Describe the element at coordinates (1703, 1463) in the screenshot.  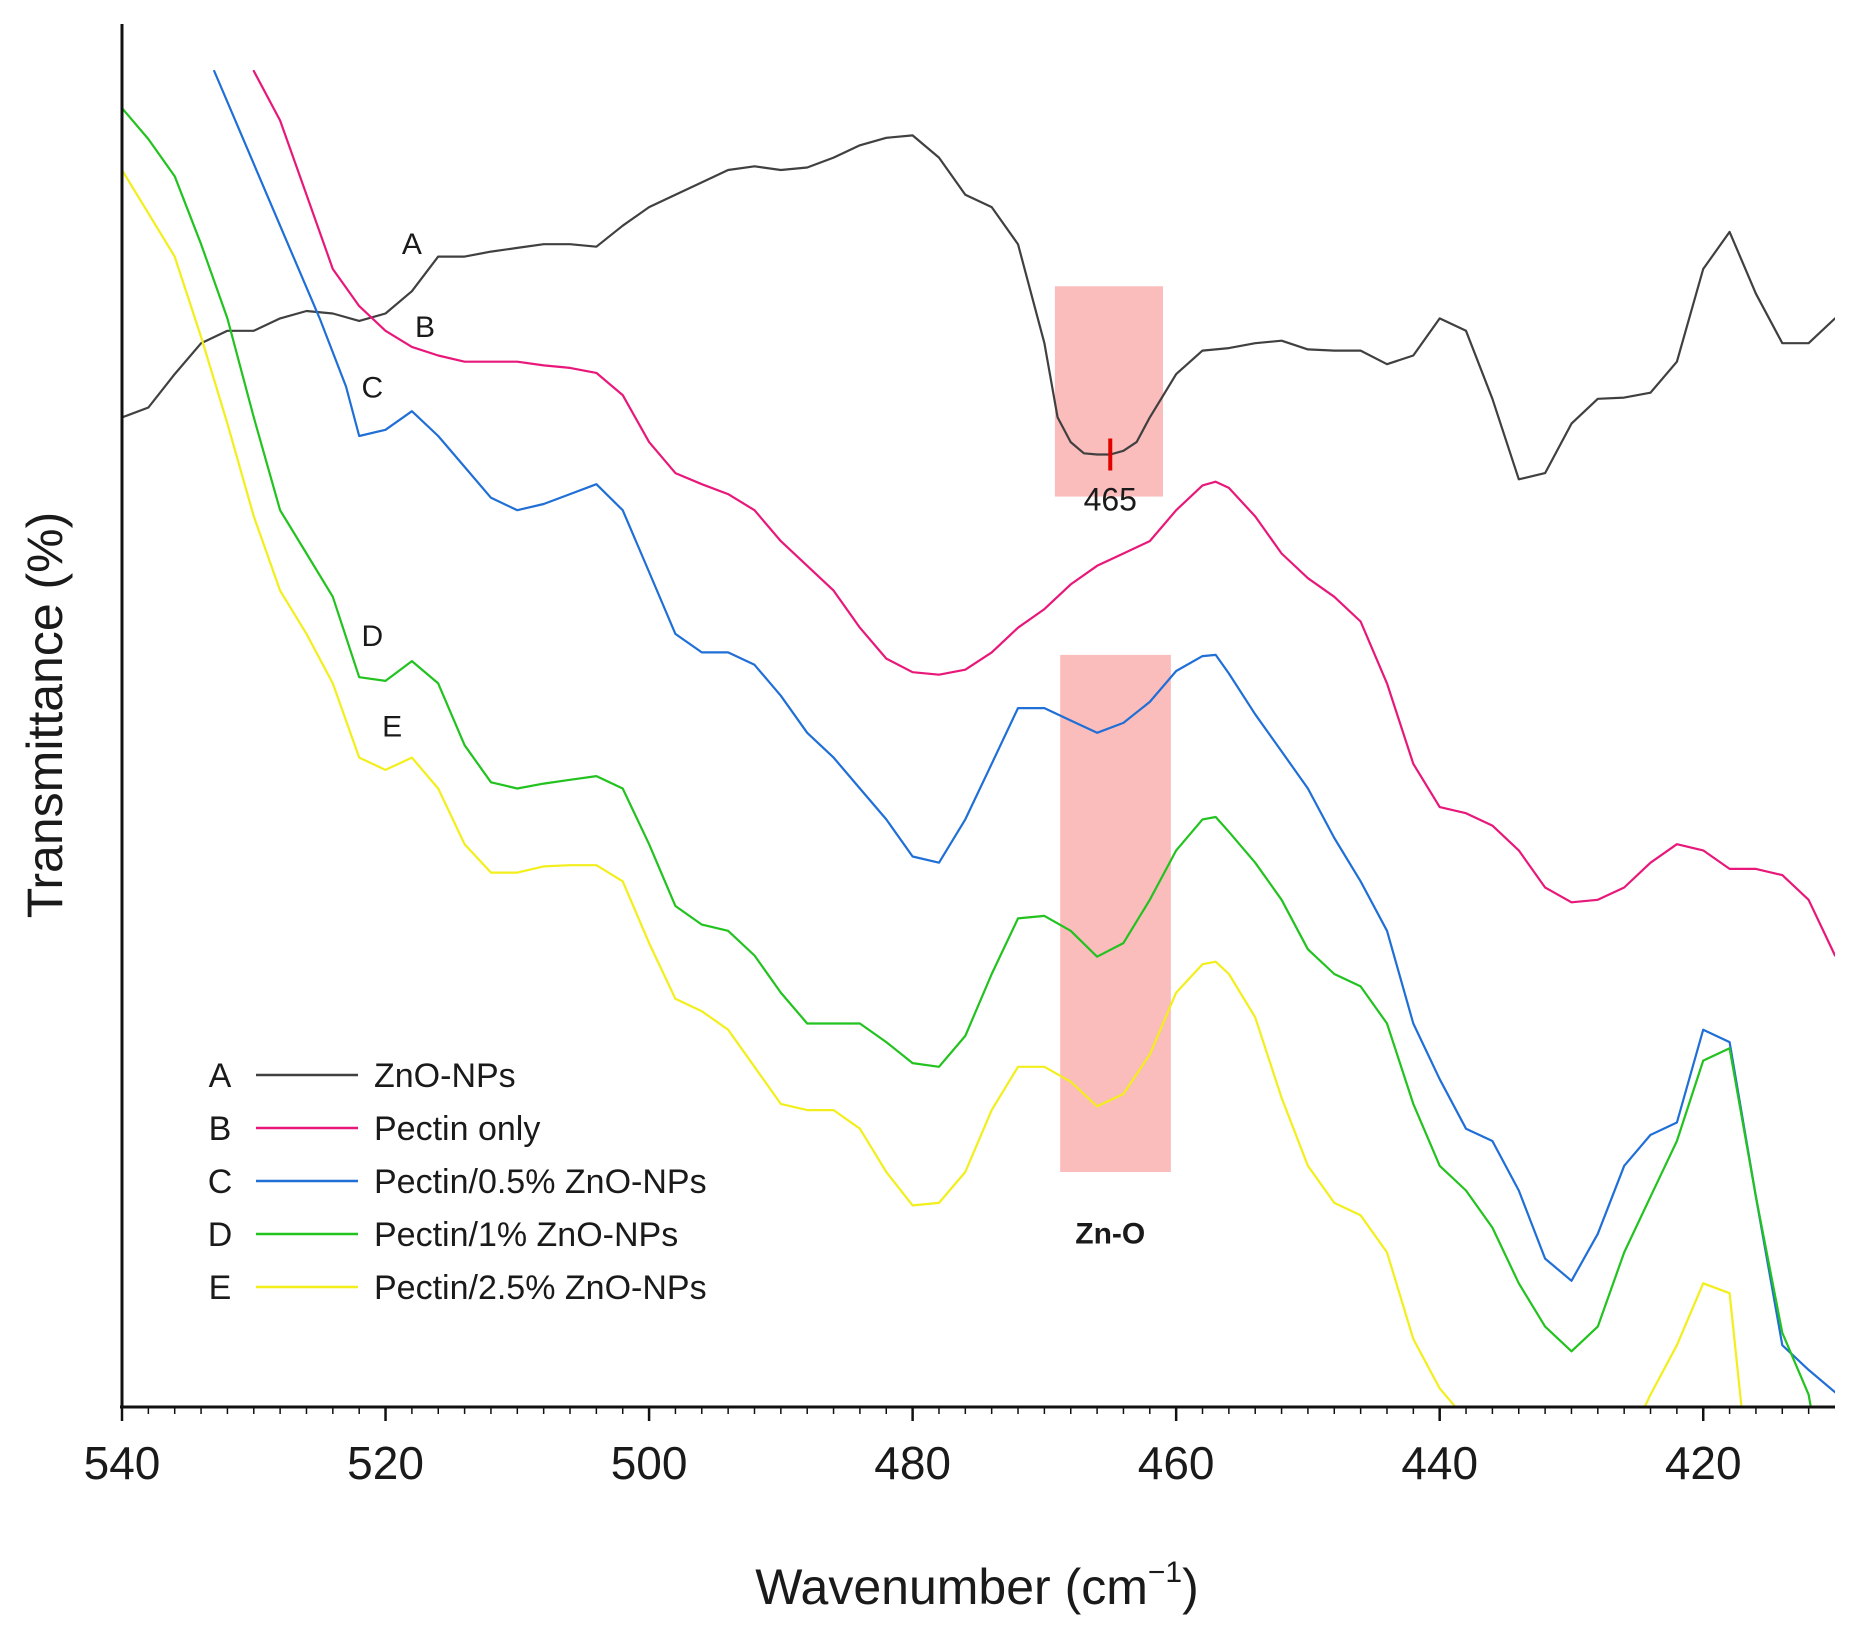
I see `x-tick-label-420: 420` at that location.